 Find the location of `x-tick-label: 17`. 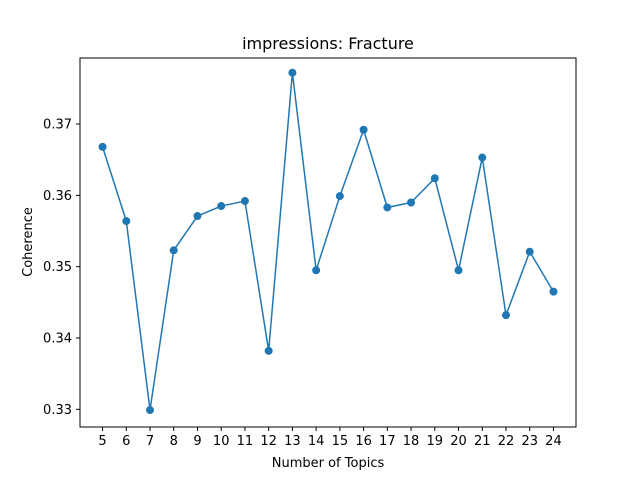

x-tick-label: 17 is located at coordinates (387, 441).